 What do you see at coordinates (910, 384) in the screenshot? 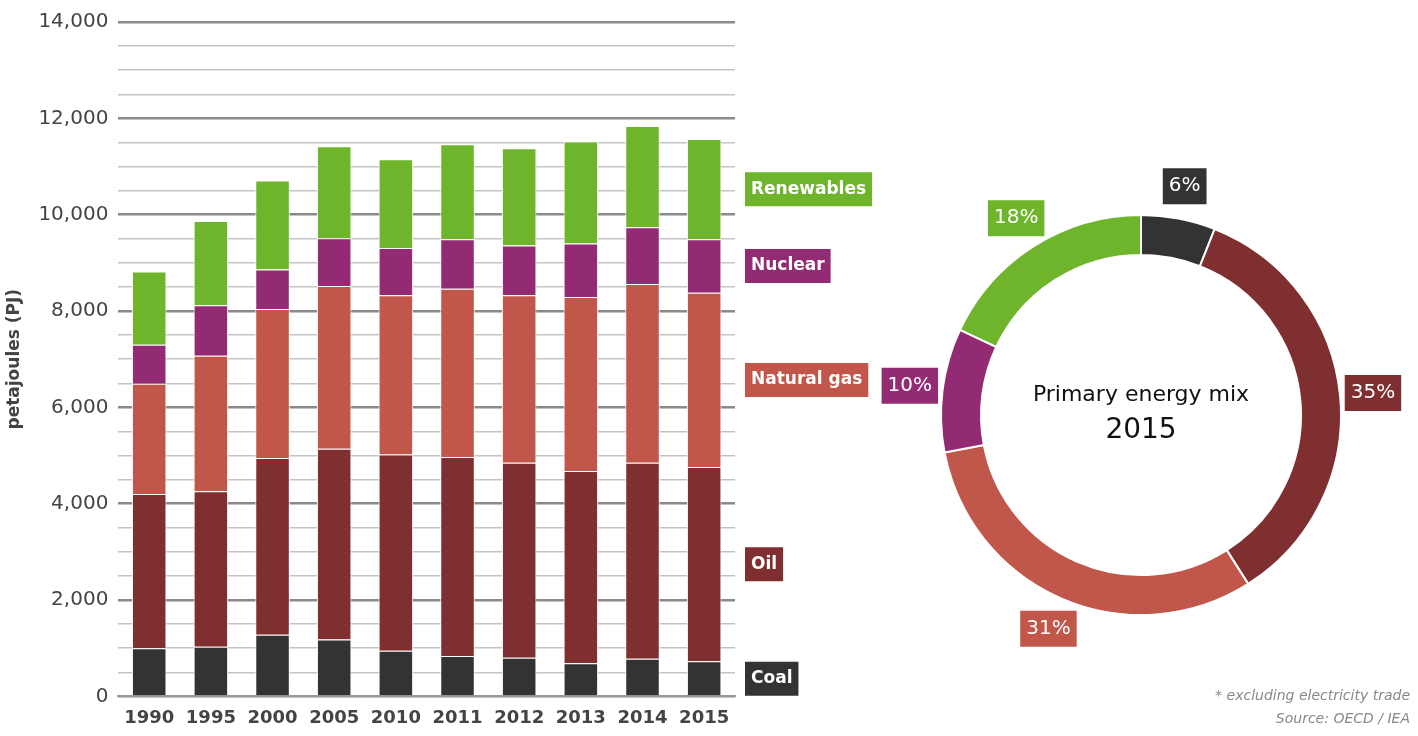
I see `data-label: 10%` at bounding box center [910, 384].